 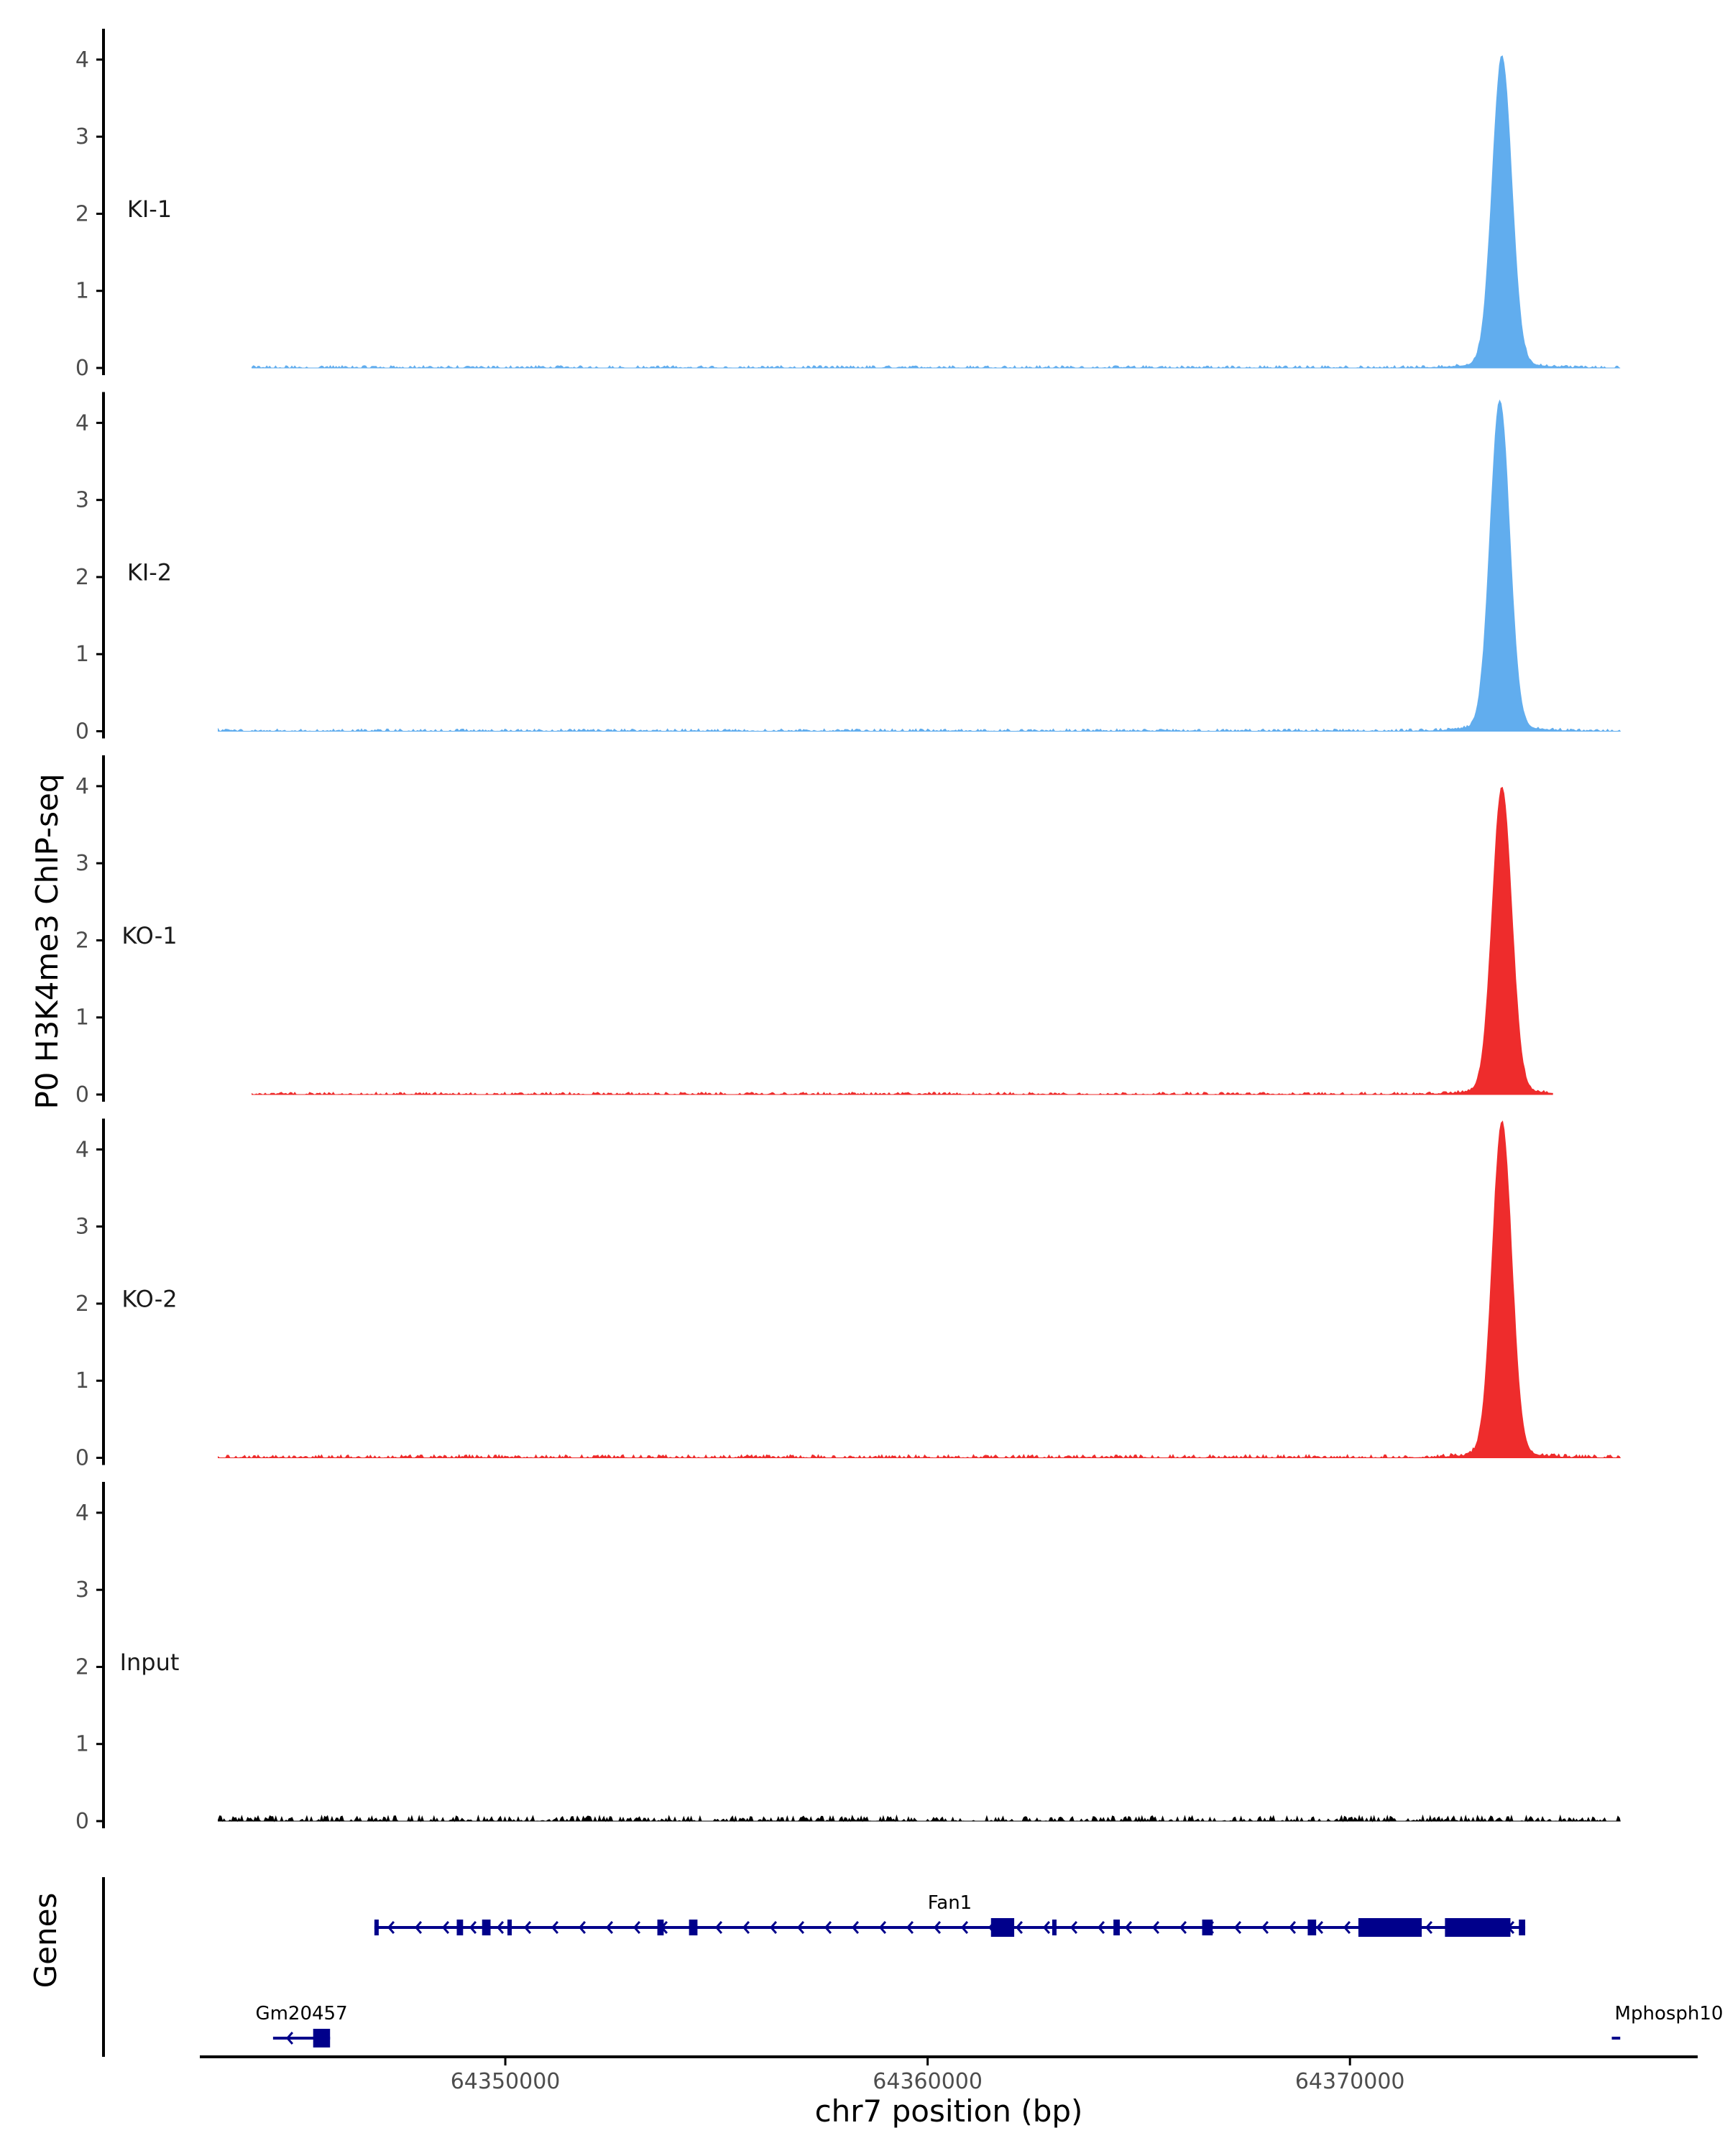 I want to click on gene-fan1: Fan1, so click(x=950, y=1914).